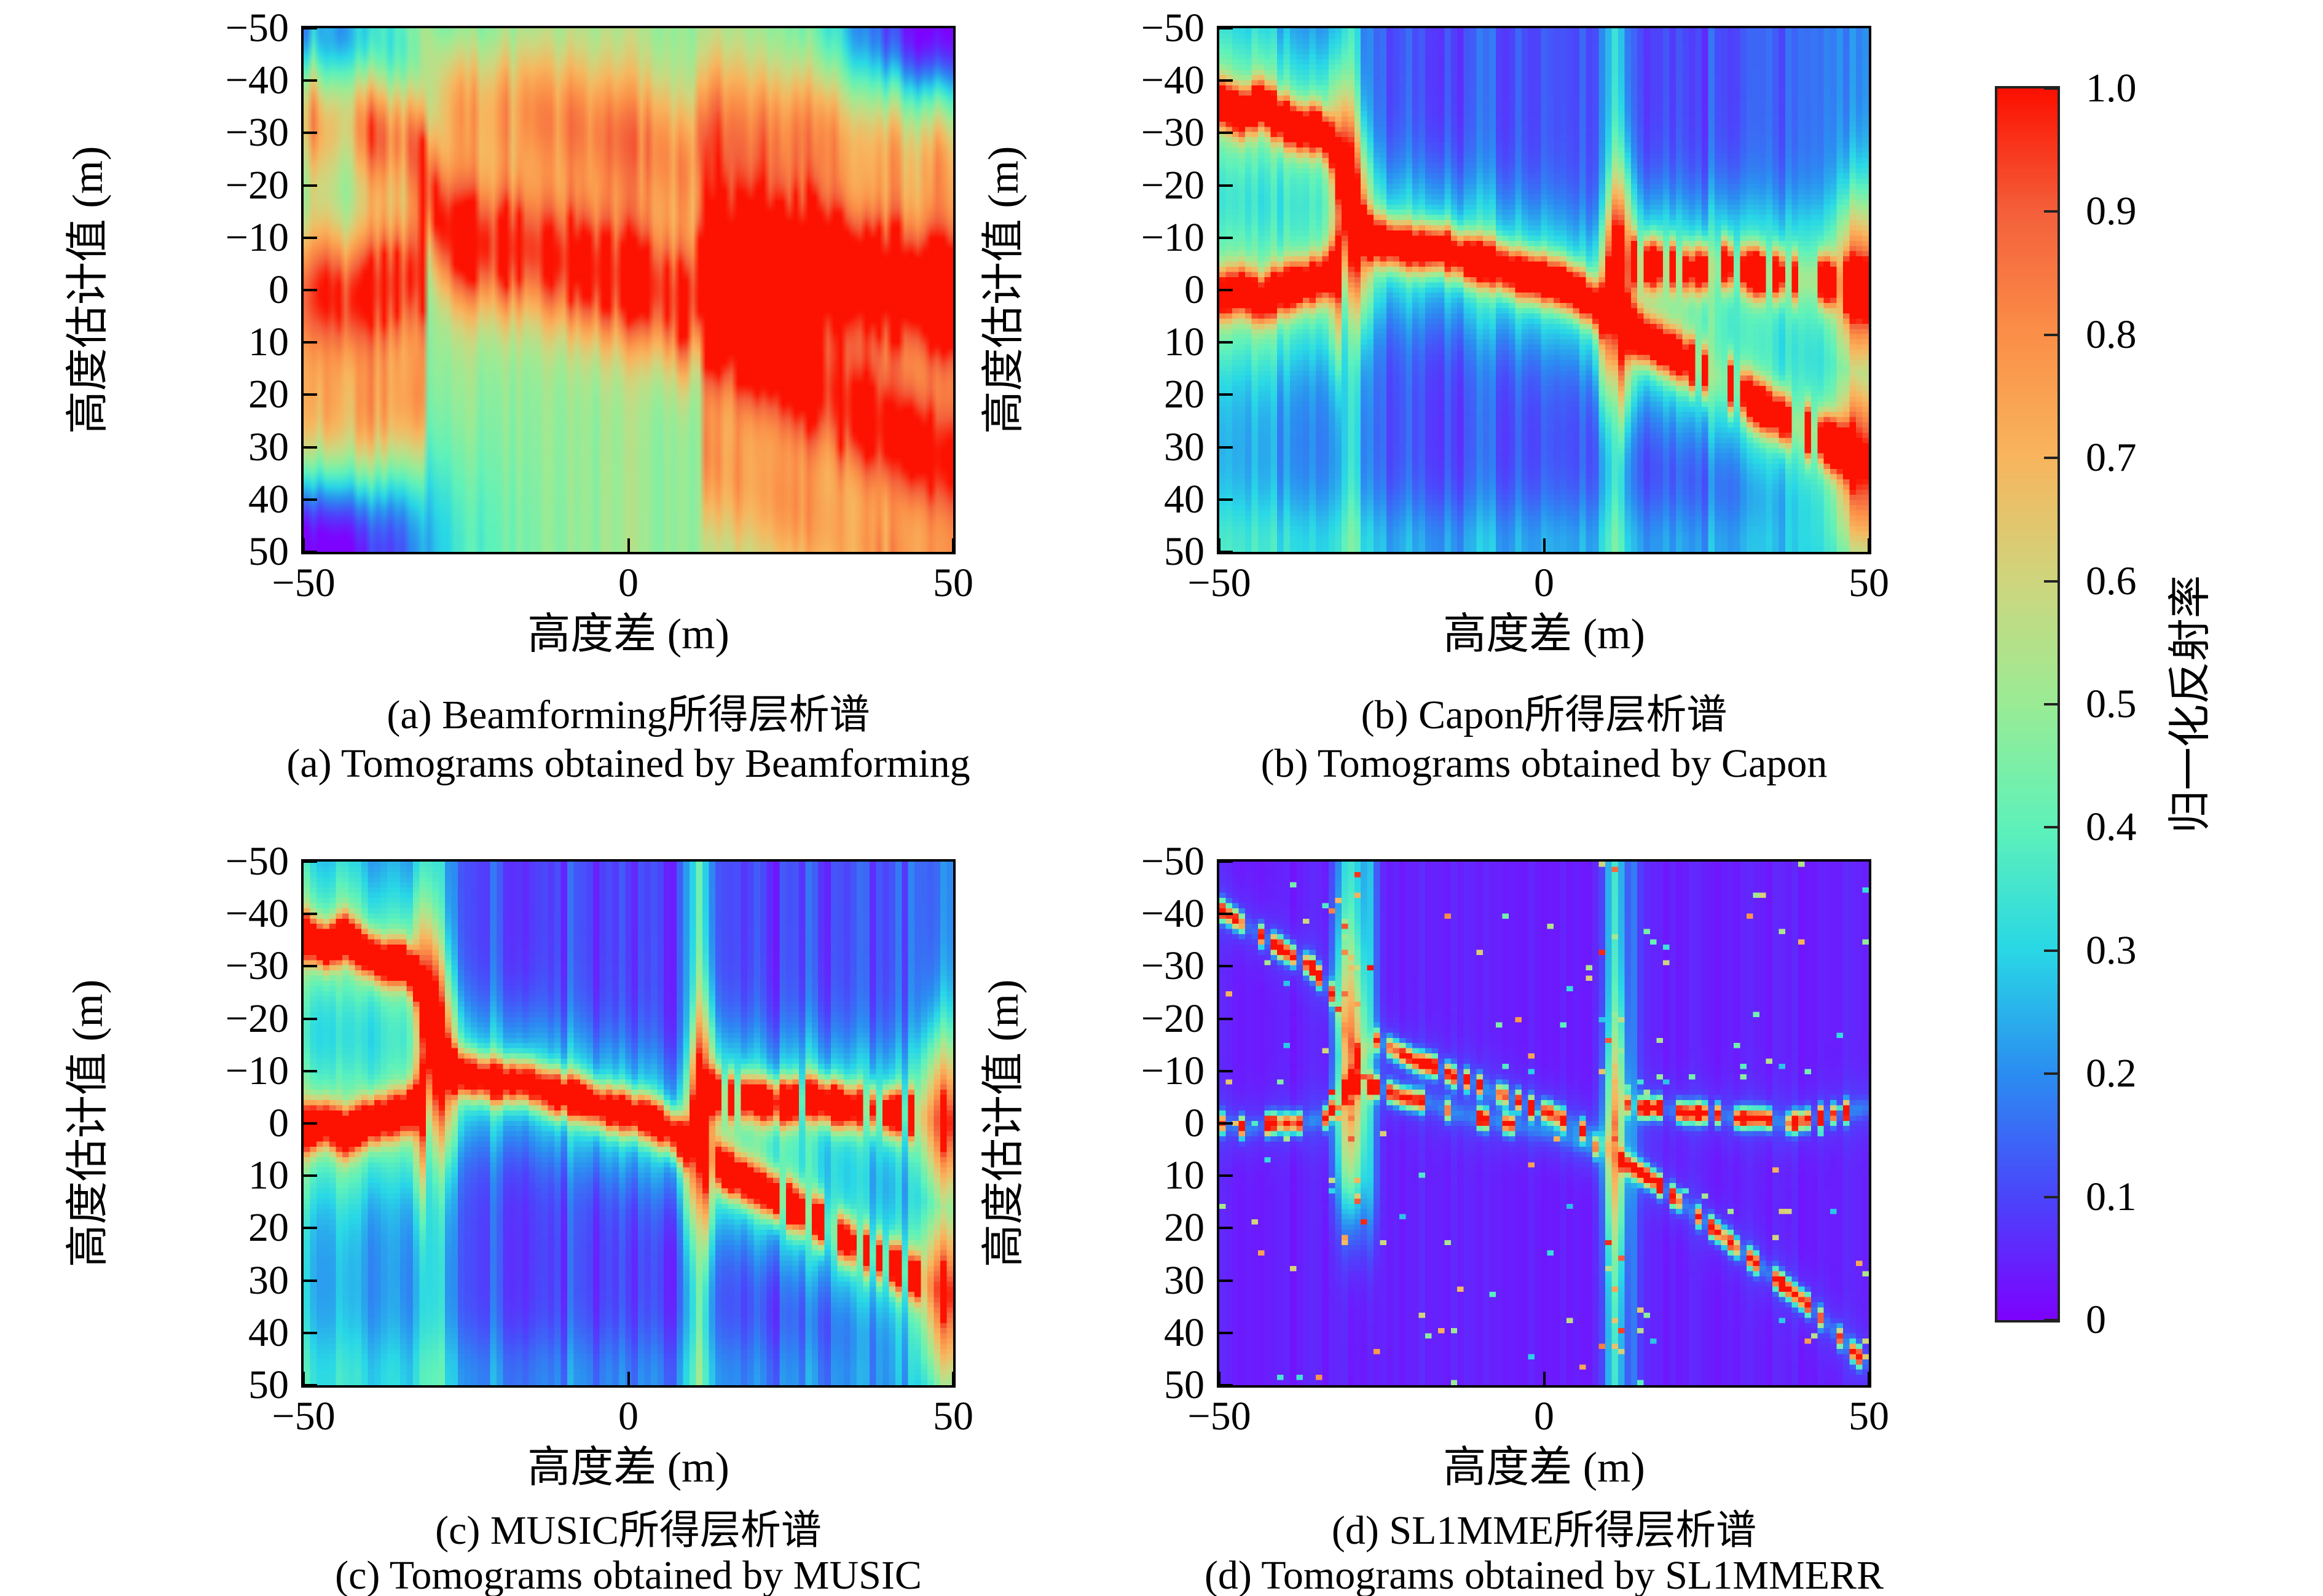  What do you see at coordinates (628, 1575) in the screenshot?
I see `caption-en-c: (c) Tomograms obtained by MUSIC` at bounding box center [628, 1575].